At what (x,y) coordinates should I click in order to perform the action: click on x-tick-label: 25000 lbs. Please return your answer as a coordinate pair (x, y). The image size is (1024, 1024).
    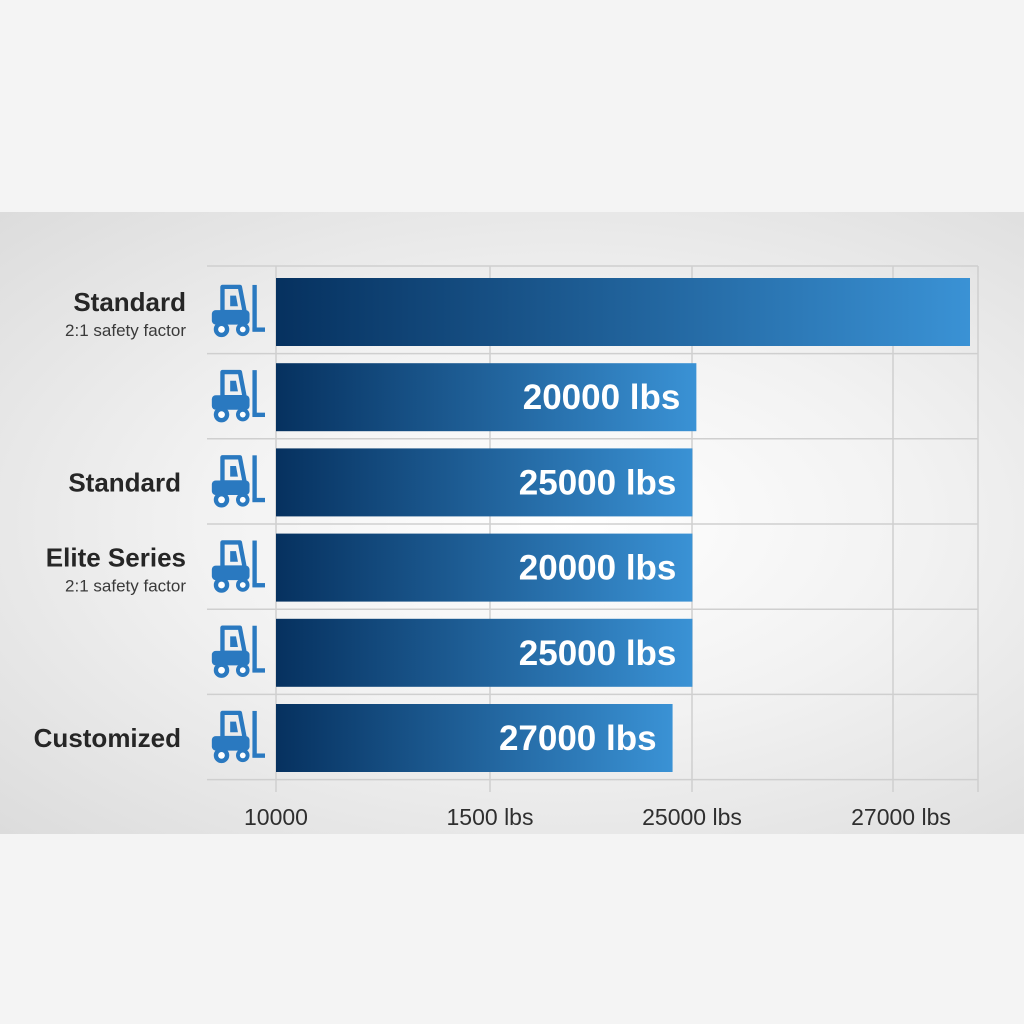
    Looking at the image, I should click on (692, 817).